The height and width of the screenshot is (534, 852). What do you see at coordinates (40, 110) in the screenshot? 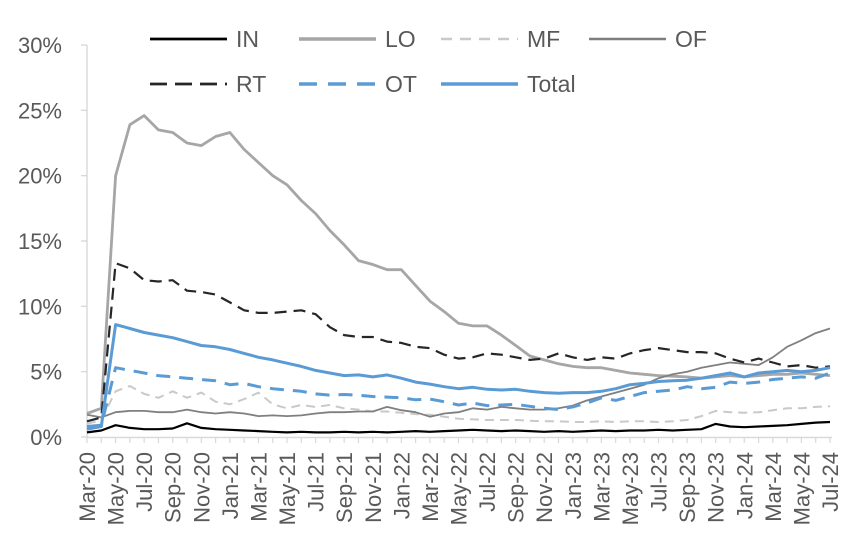
I see `y-axis-label: 25%` at bounding box center [40, 110].